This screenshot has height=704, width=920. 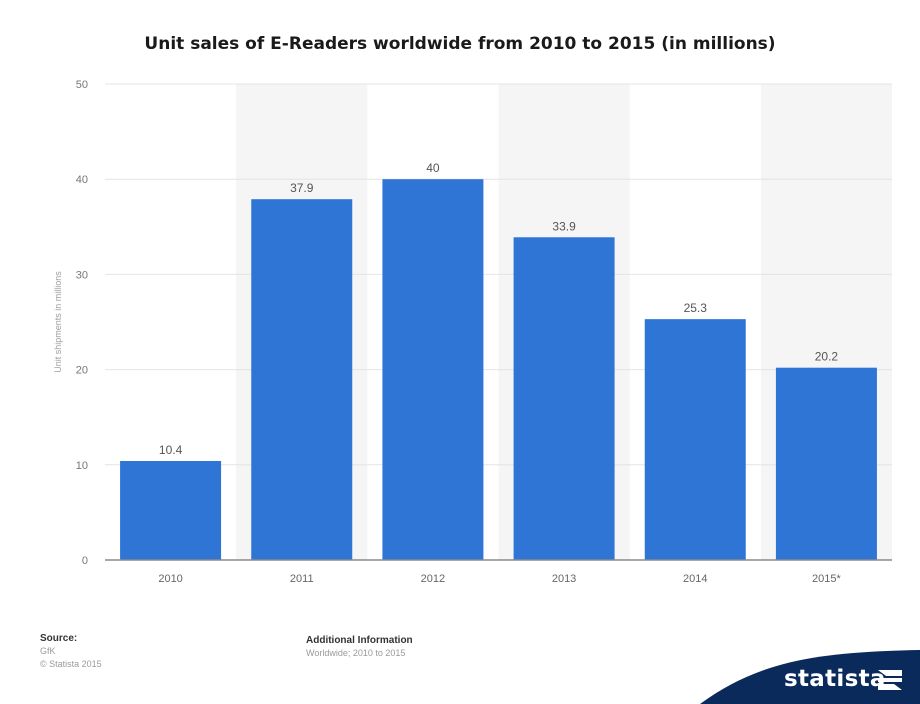 I want to click on source-line-2: © Statista 2015, so click(x=71, y=664).